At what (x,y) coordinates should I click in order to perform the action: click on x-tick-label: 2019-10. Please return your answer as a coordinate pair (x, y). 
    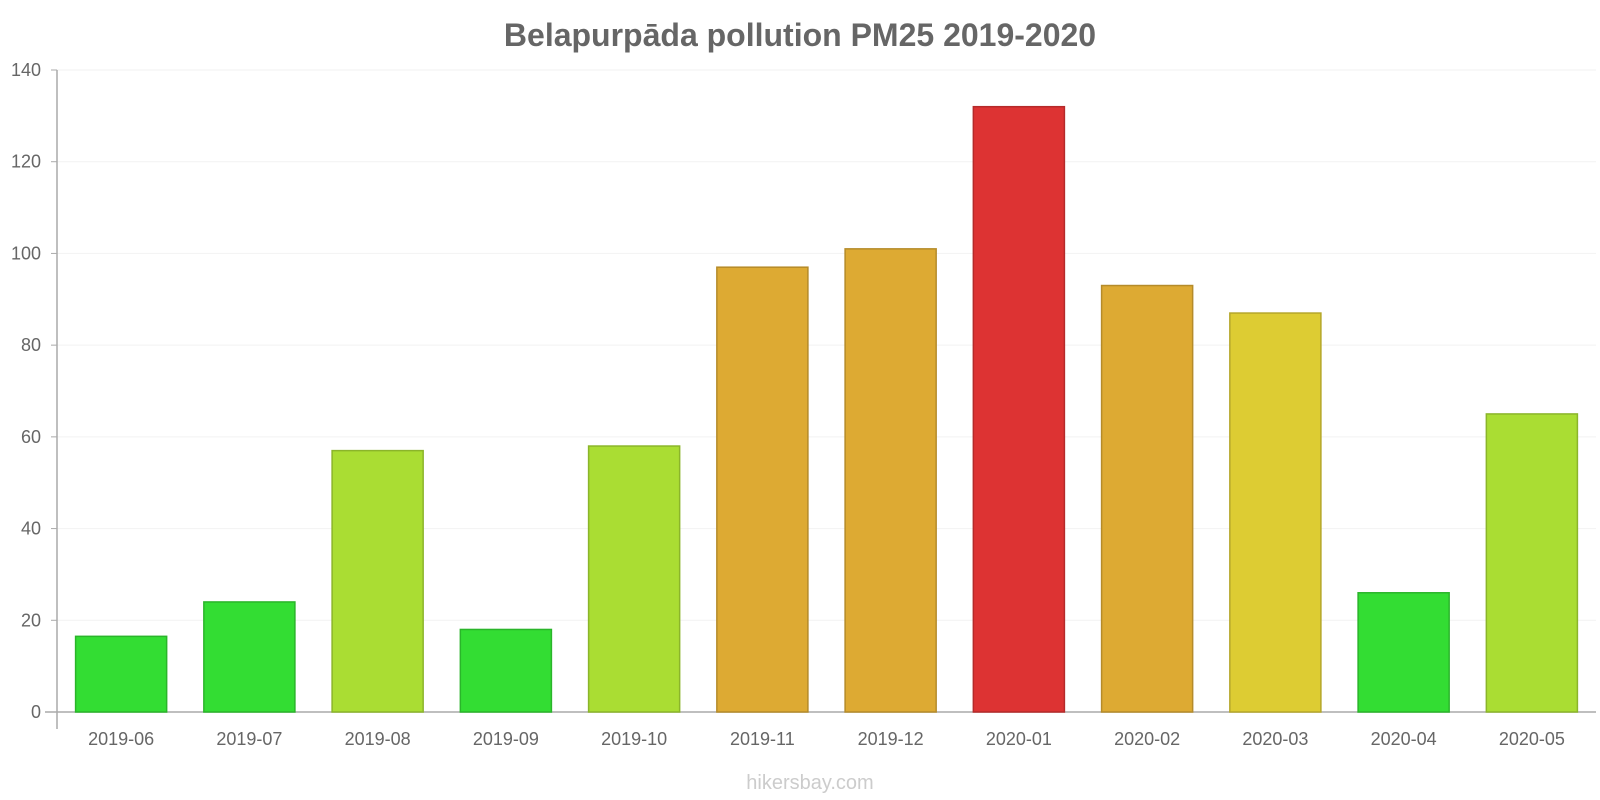
    Looking at the image, I should click on (634, 739).